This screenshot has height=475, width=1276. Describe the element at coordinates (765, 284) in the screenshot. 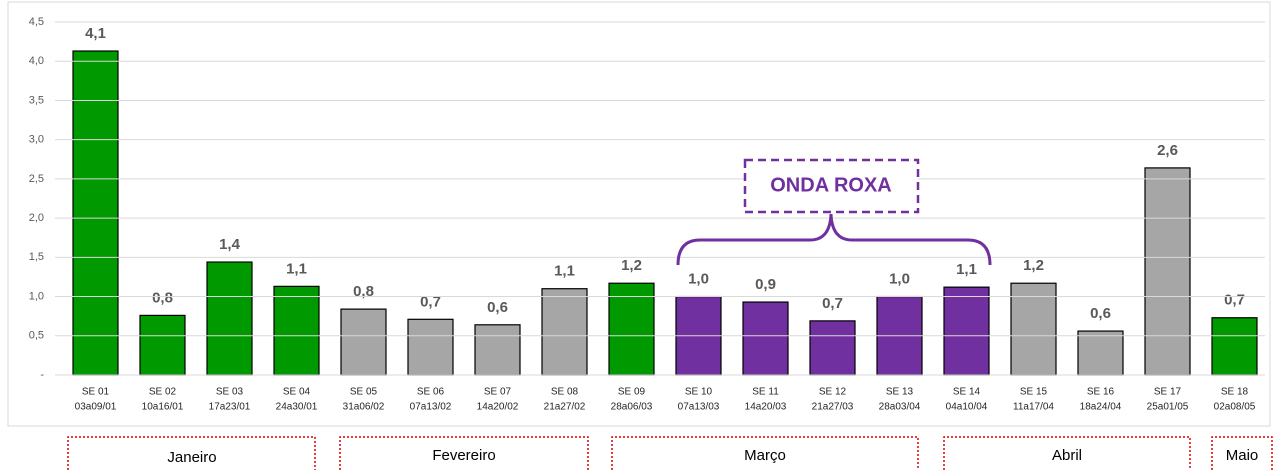

I see `data-label: 0,9` at that location.